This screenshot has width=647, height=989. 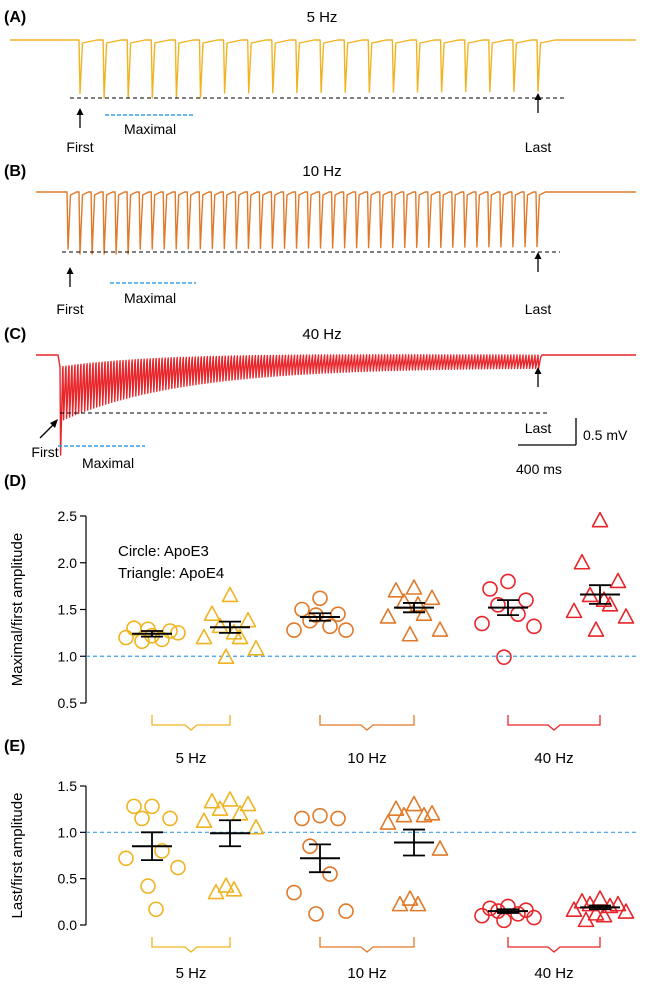 I want to click on legend-line-d-1: Triangle: ApoE4, so click(x=171, y=573).